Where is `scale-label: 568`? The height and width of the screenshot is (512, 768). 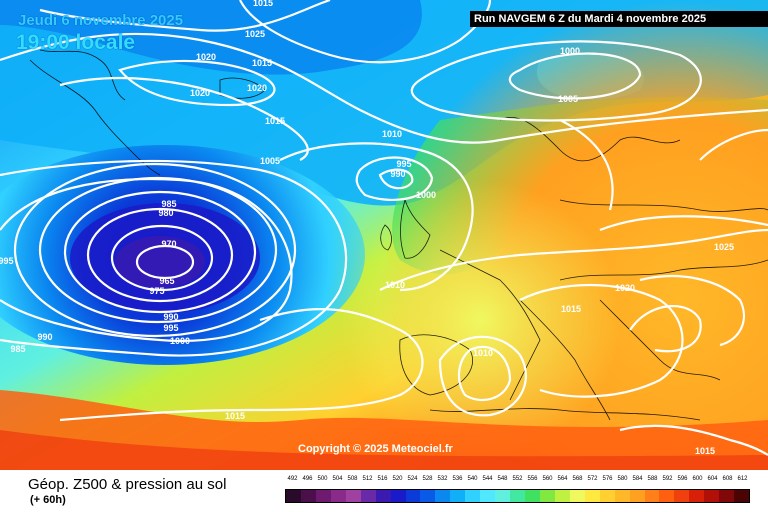
scale-label: 568 is located at coordinates (577, 479).